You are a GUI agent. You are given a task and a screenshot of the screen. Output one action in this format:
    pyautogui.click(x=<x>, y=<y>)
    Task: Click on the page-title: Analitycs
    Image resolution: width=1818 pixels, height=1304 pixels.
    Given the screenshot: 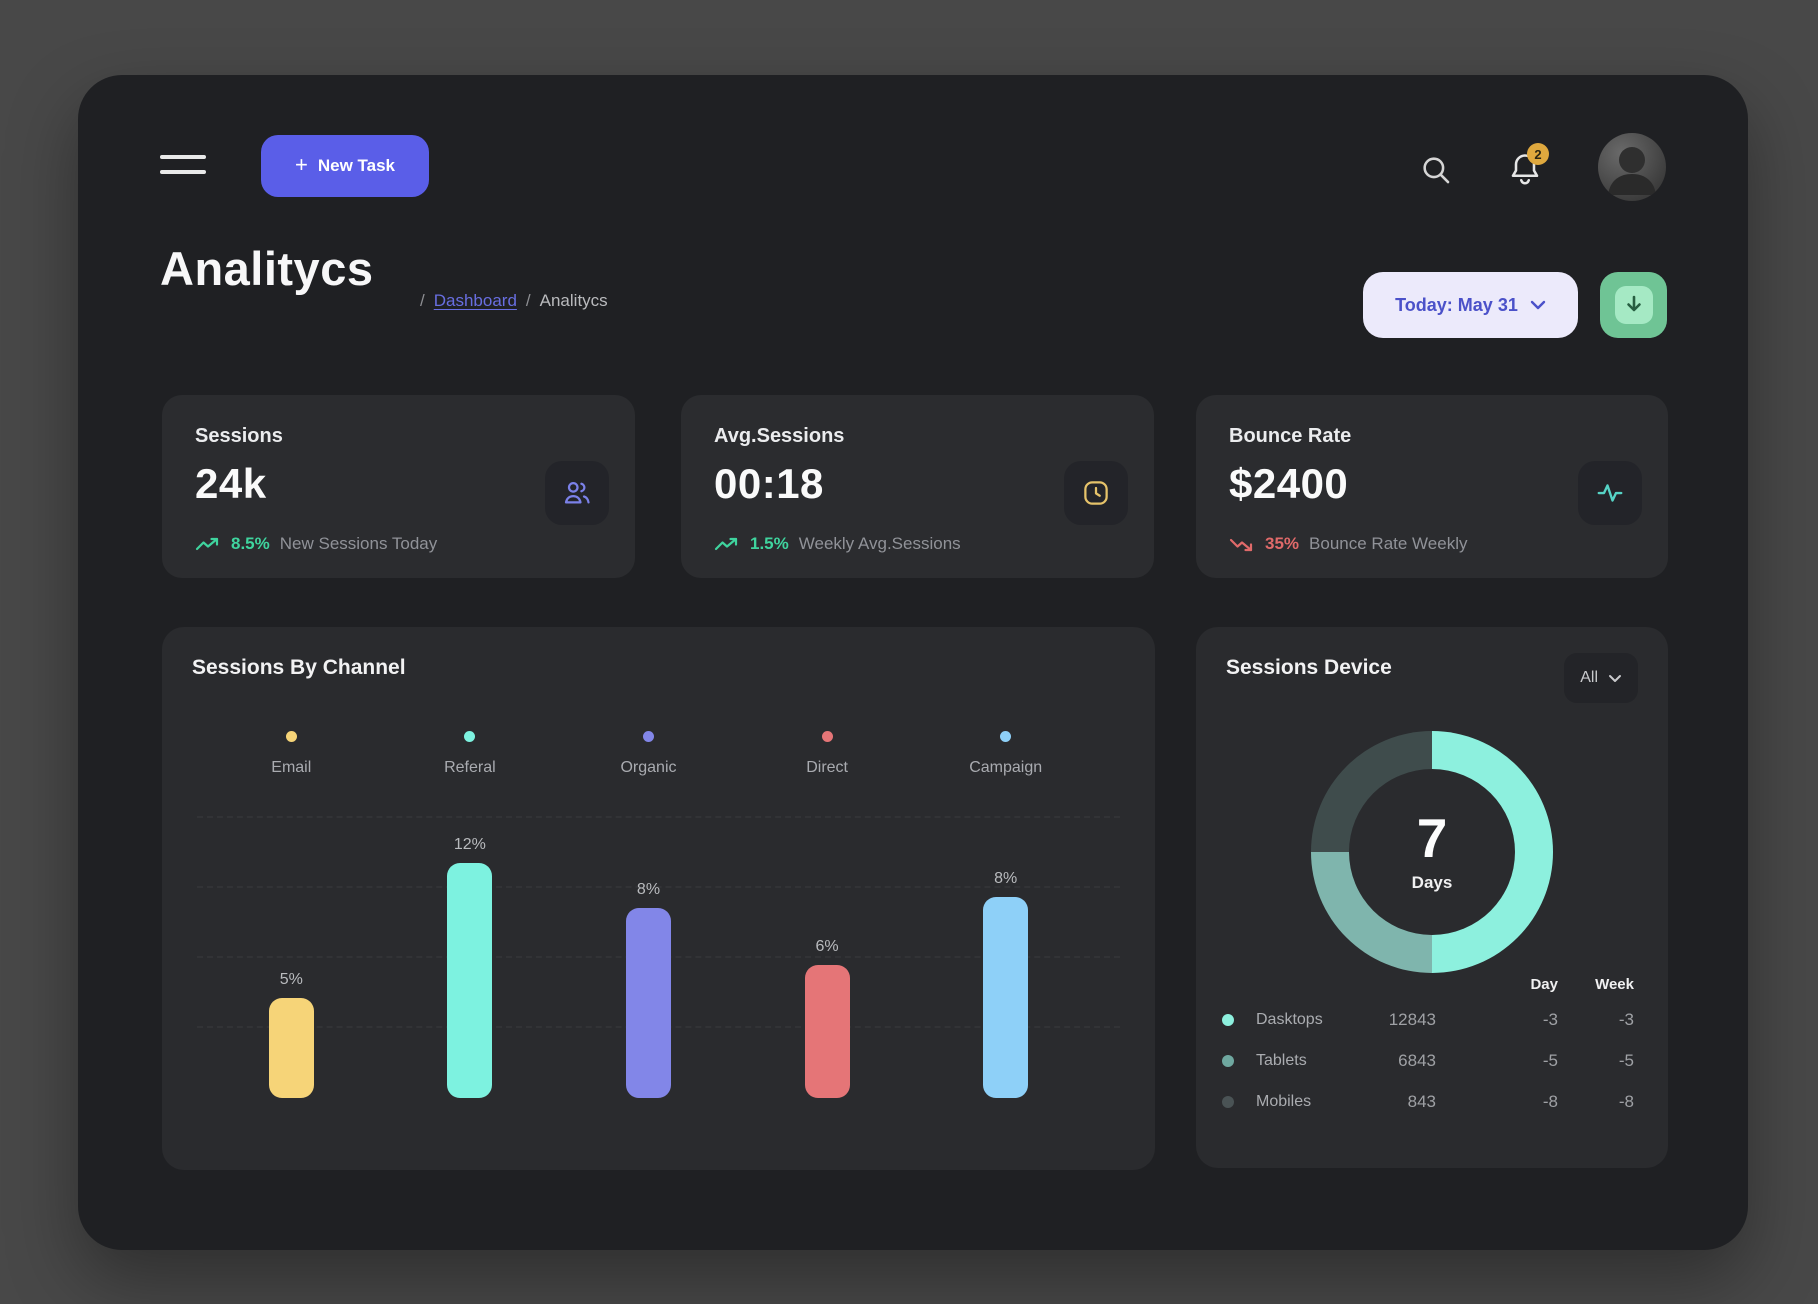 What is the action you would take?
    pyautogui.click(x=267, y=268)
    